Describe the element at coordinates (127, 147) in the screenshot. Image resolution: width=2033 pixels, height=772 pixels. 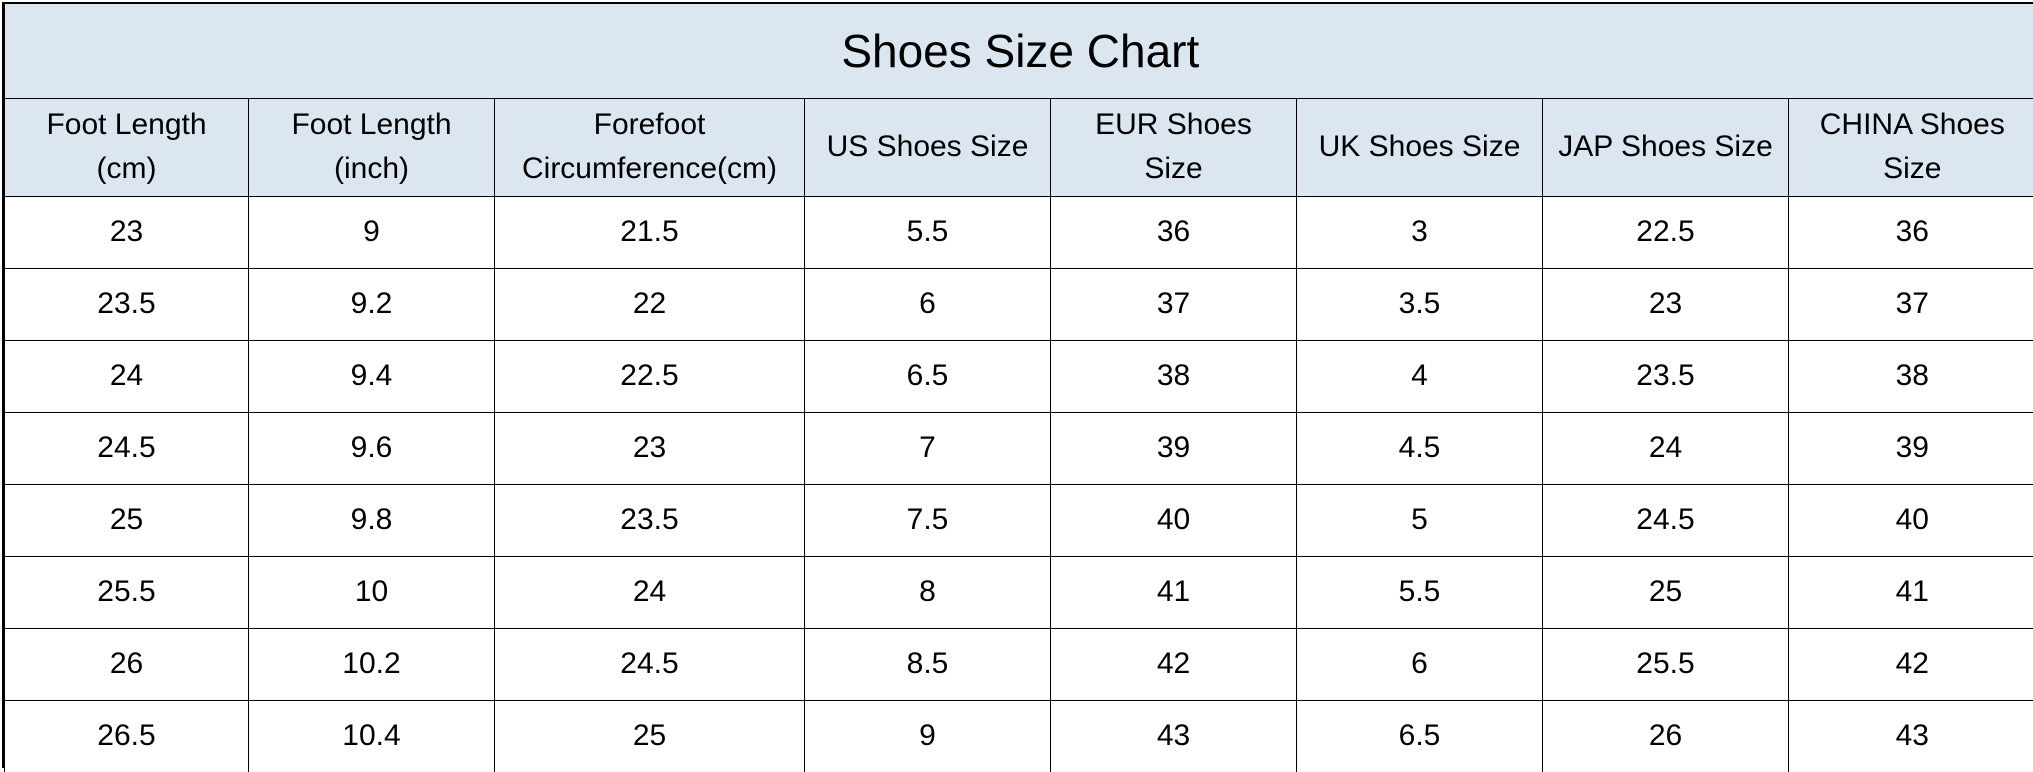
I see `column-header: Foot Length (cm)` at that location.